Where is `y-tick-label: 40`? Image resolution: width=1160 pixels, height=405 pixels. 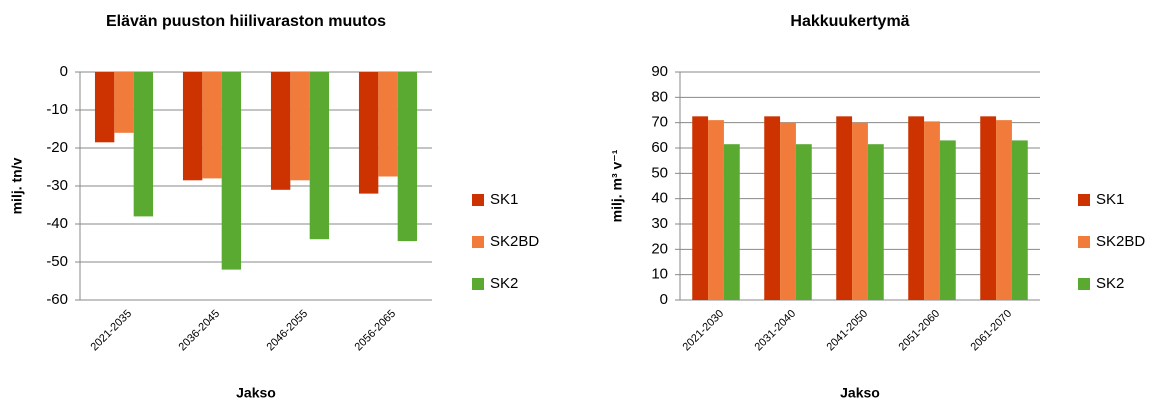
y-tick-label: 40 is located at coordinates (659, 198).